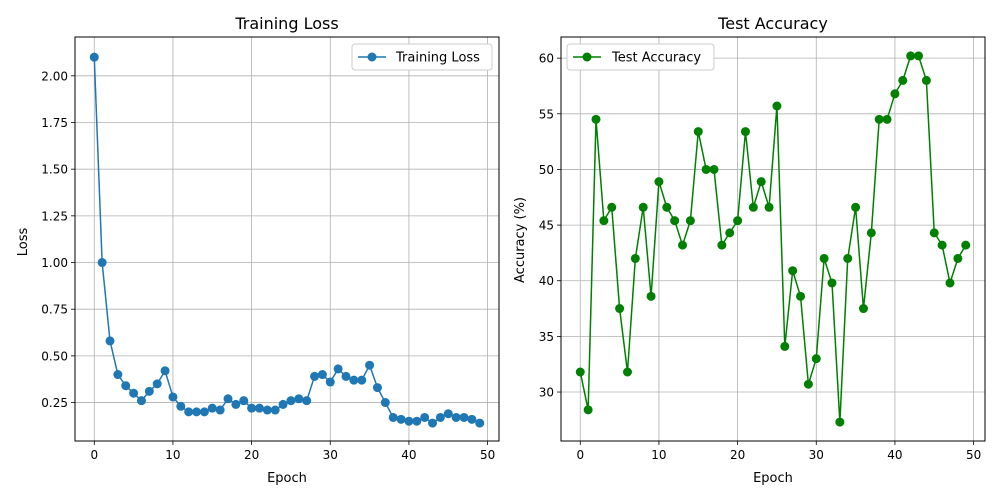 The width and height of the screenshot is (1000, 500). What do you see at coordinates (520, 240) in the screenshot?
I see `y-axis-label: Accuracy (%)` at bounding box center [520, 240].